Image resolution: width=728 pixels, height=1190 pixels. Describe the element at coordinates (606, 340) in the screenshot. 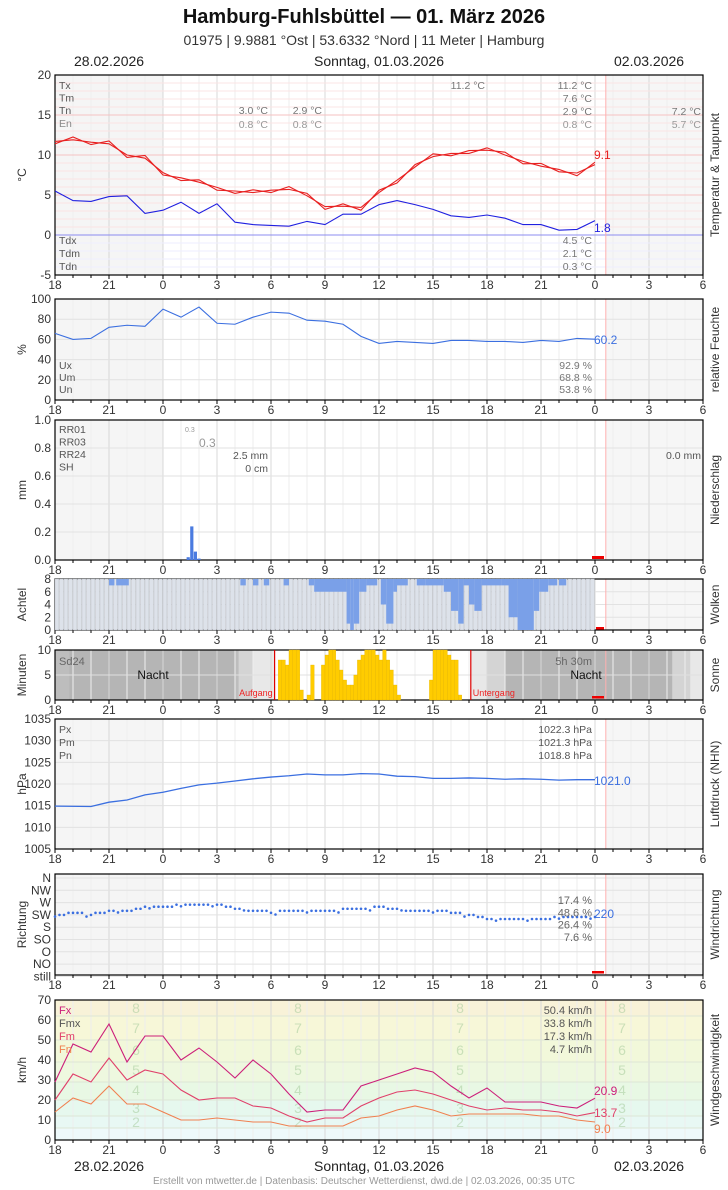

I see `current-humidity: 60.2` at that location.